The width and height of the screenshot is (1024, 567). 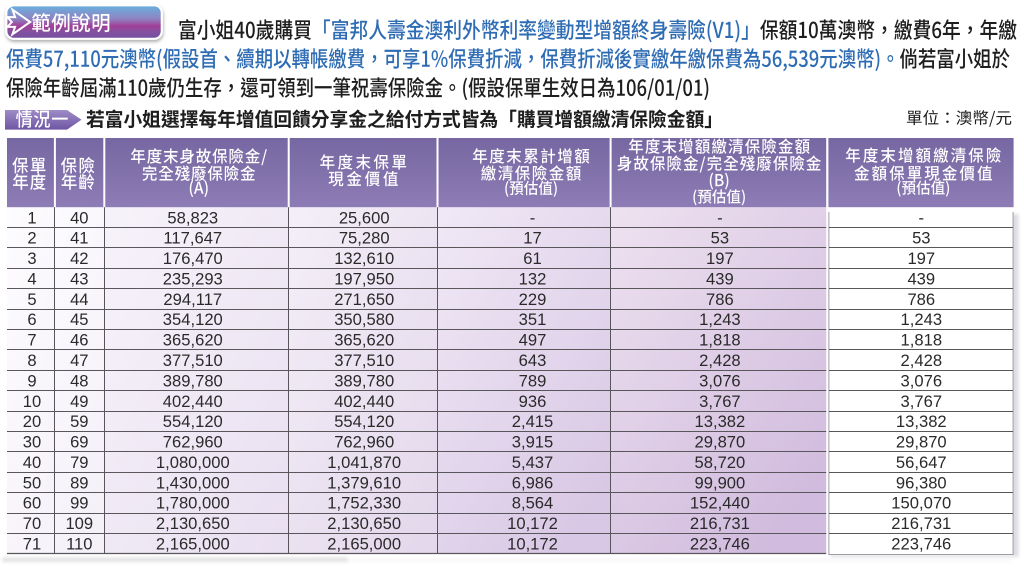 I want to click on svg-text: 117,647, so click(x=192, y=238).